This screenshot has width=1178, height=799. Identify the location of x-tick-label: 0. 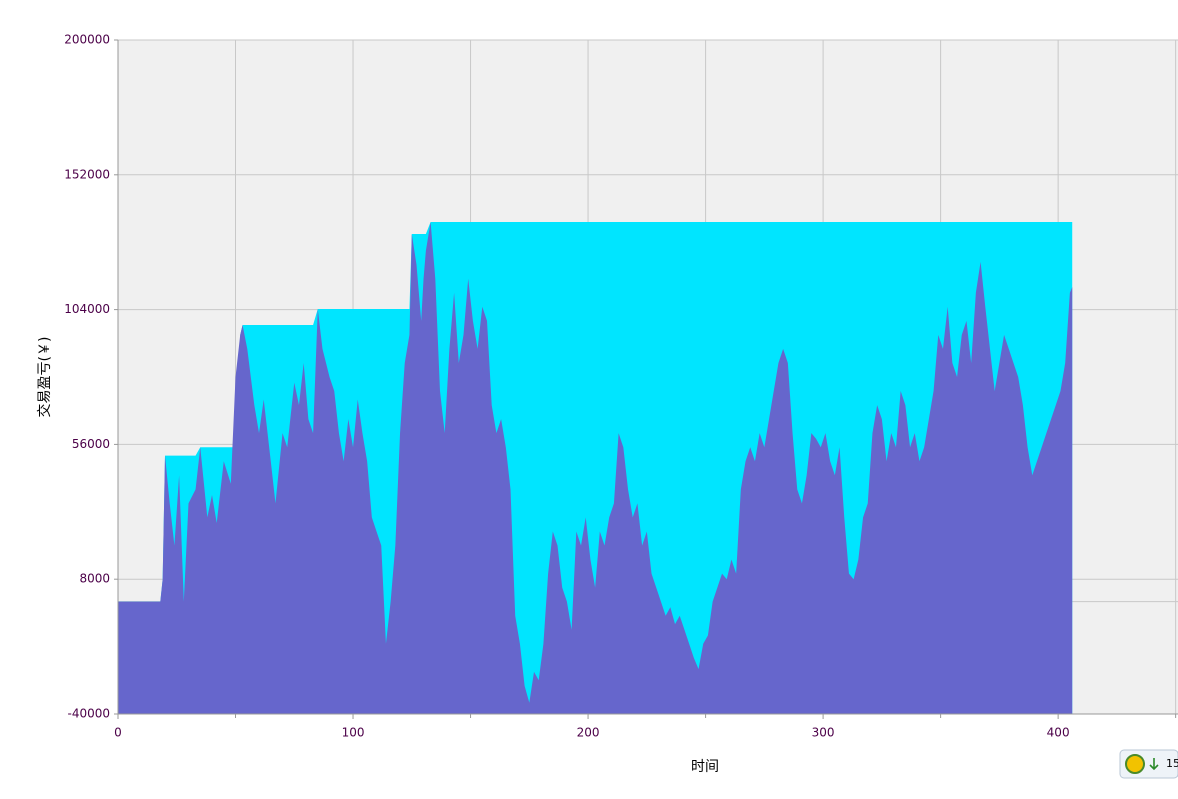
(118, 733).